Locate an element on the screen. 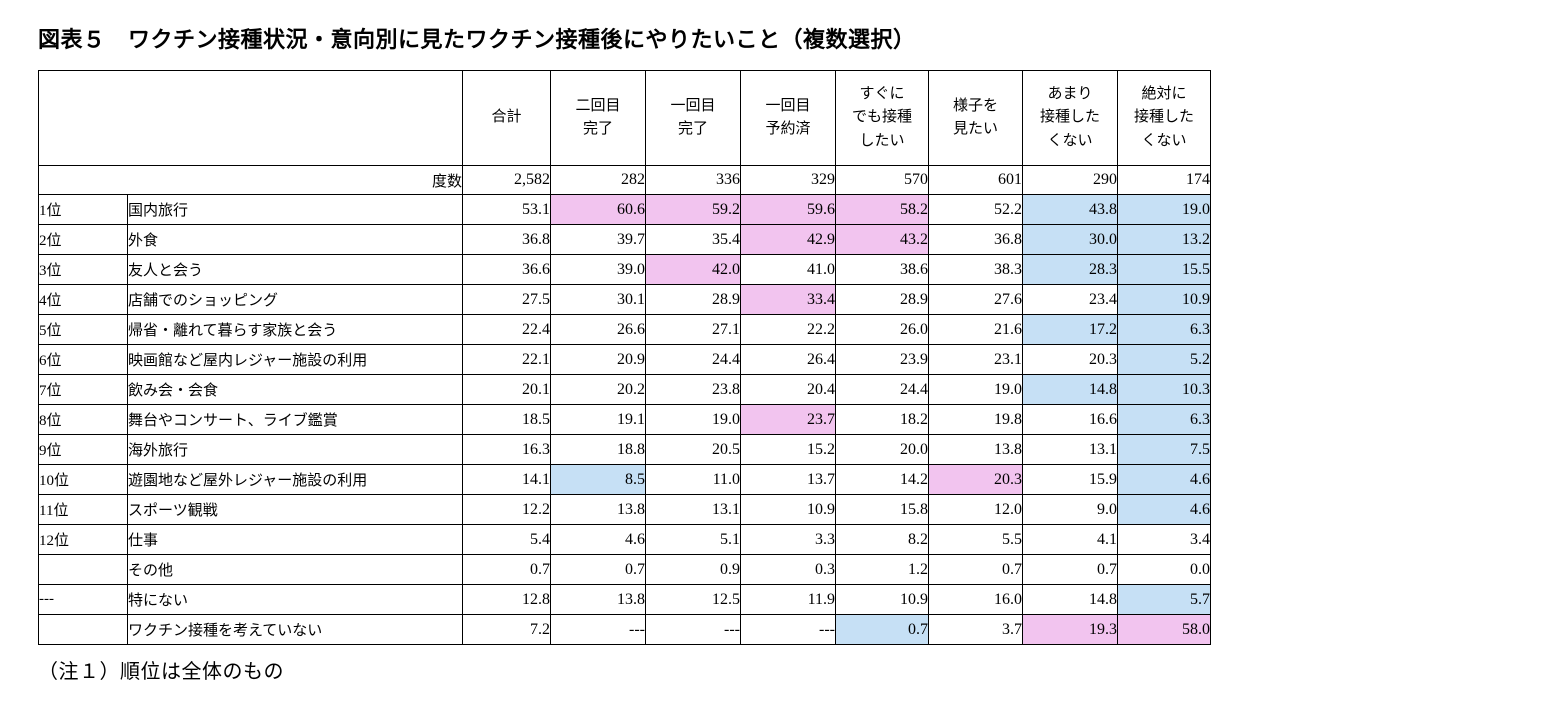  value-cell: 24.4 is located at coordinates (882, 389).